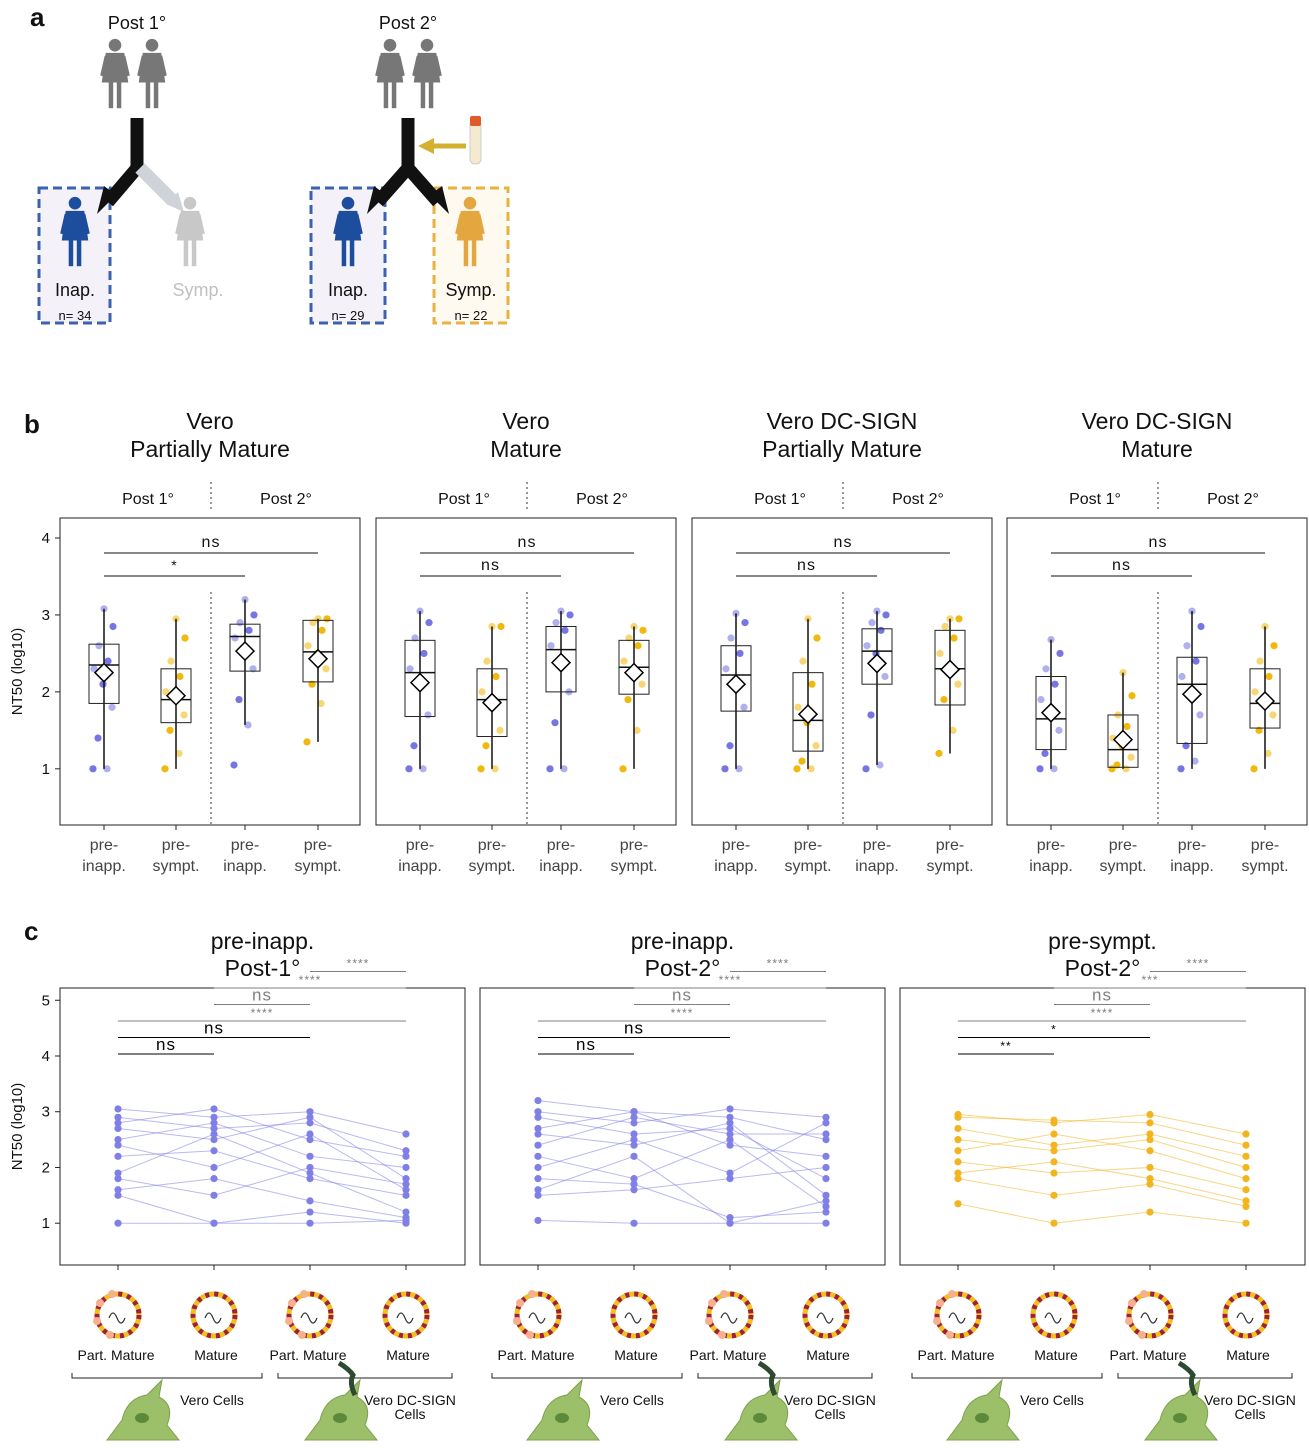  I want to click on bracket-label: **, so click(1005, 1046).